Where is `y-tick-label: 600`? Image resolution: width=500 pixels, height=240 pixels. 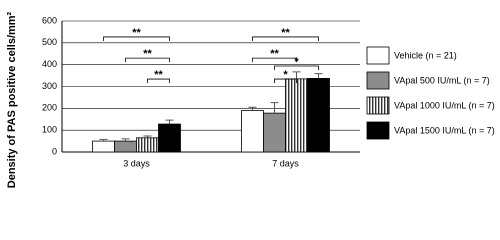 y-tick-label: 600 is located at coordinates (49, 20).